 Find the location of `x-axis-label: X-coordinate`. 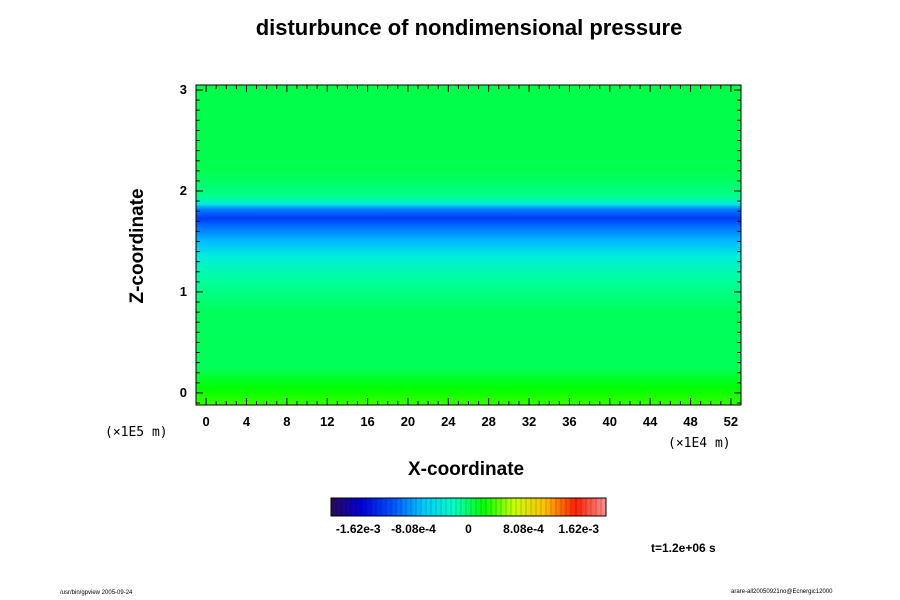

x-axis-label: X-coordinate is located at coordinates (466, 469).